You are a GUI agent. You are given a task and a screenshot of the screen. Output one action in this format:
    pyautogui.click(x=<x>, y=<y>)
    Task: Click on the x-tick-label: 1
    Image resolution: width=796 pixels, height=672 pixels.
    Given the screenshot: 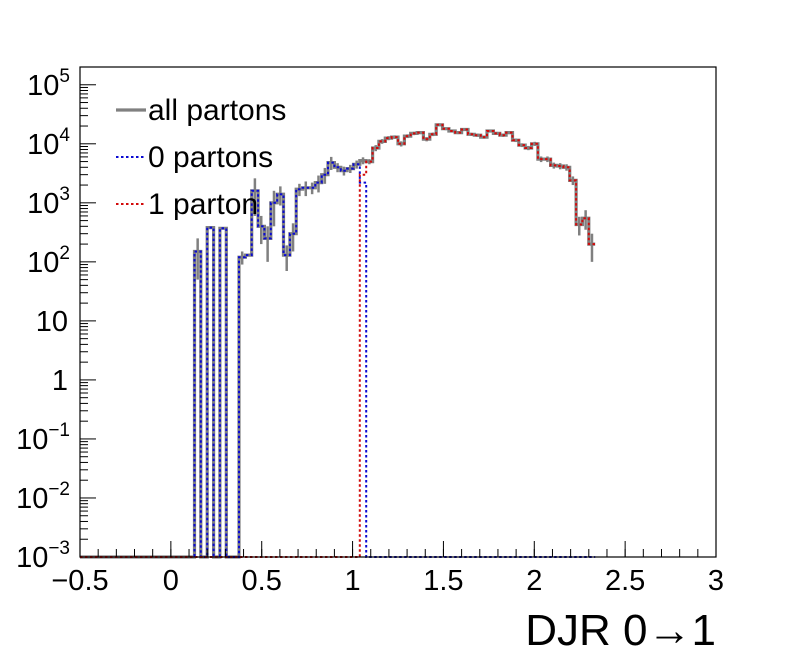 What is the action you would take?
    pyautogui.click(x=353, y=581)
    